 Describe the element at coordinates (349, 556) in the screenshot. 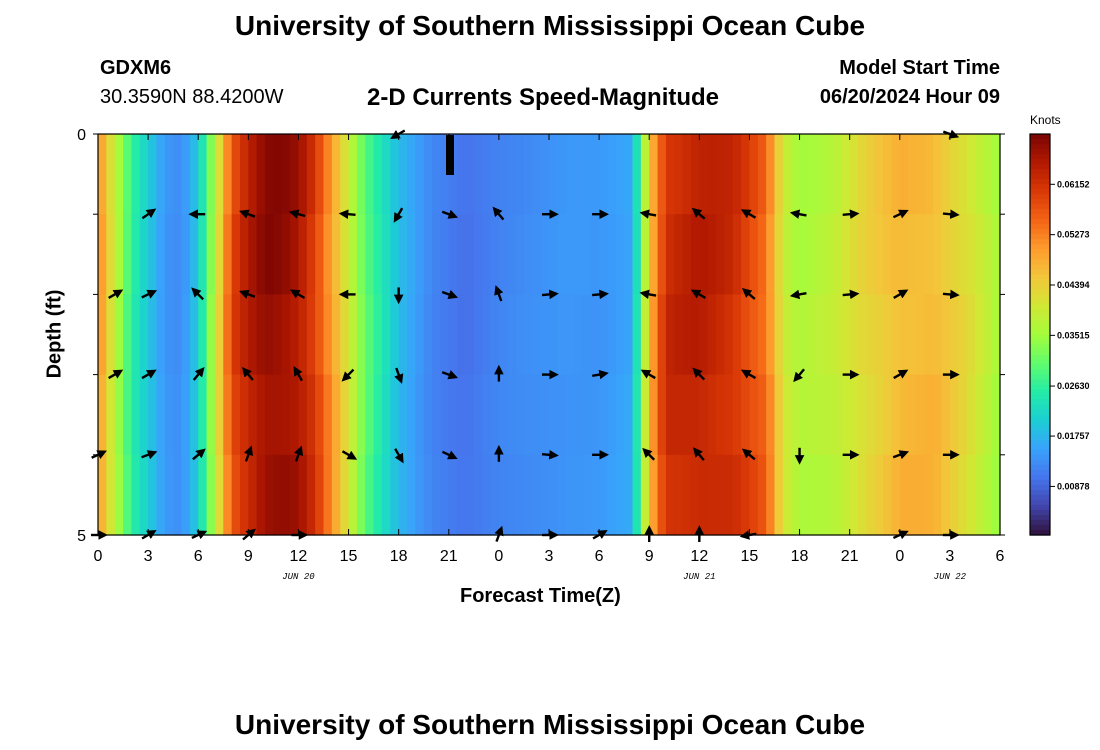

I see `x-tick-label: 15` at that location.